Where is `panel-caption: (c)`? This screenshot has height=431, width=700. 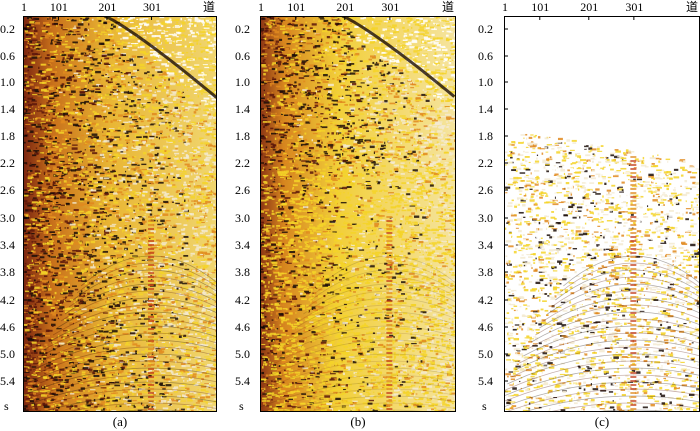
panel-caption: (c) is located at coordinates (602, 421).